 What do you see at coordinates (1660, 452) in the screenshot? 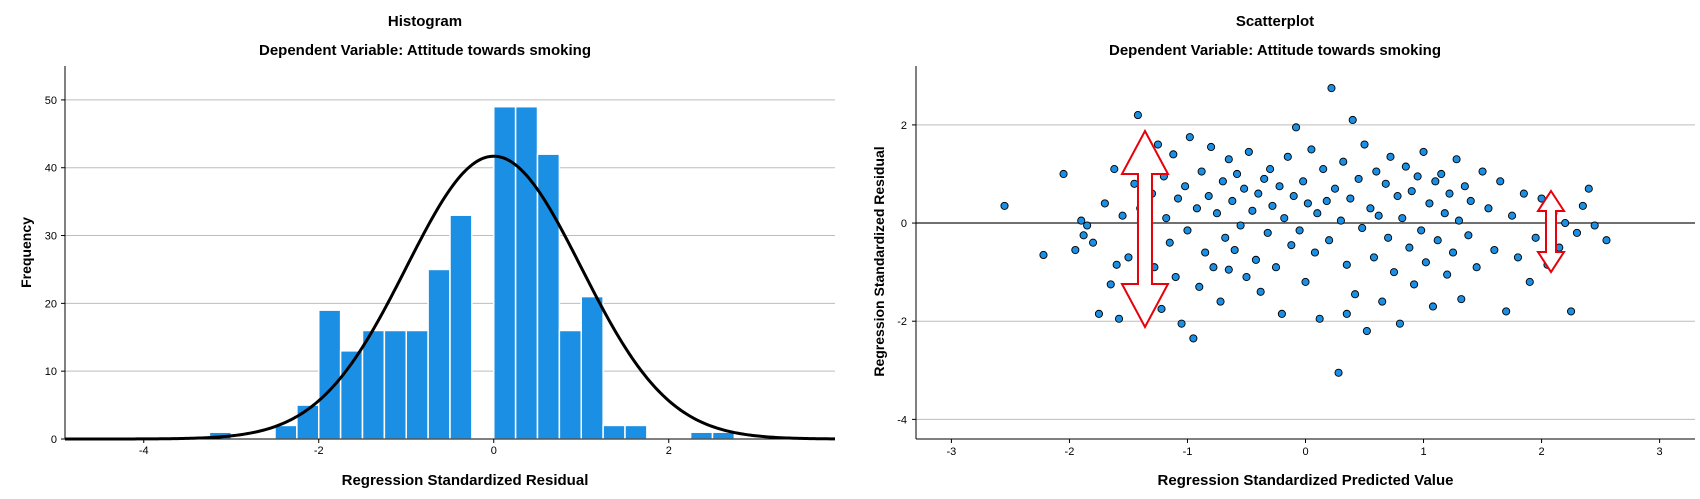
I see `x-tick-label: 3` at bounding box center [1660, 452].